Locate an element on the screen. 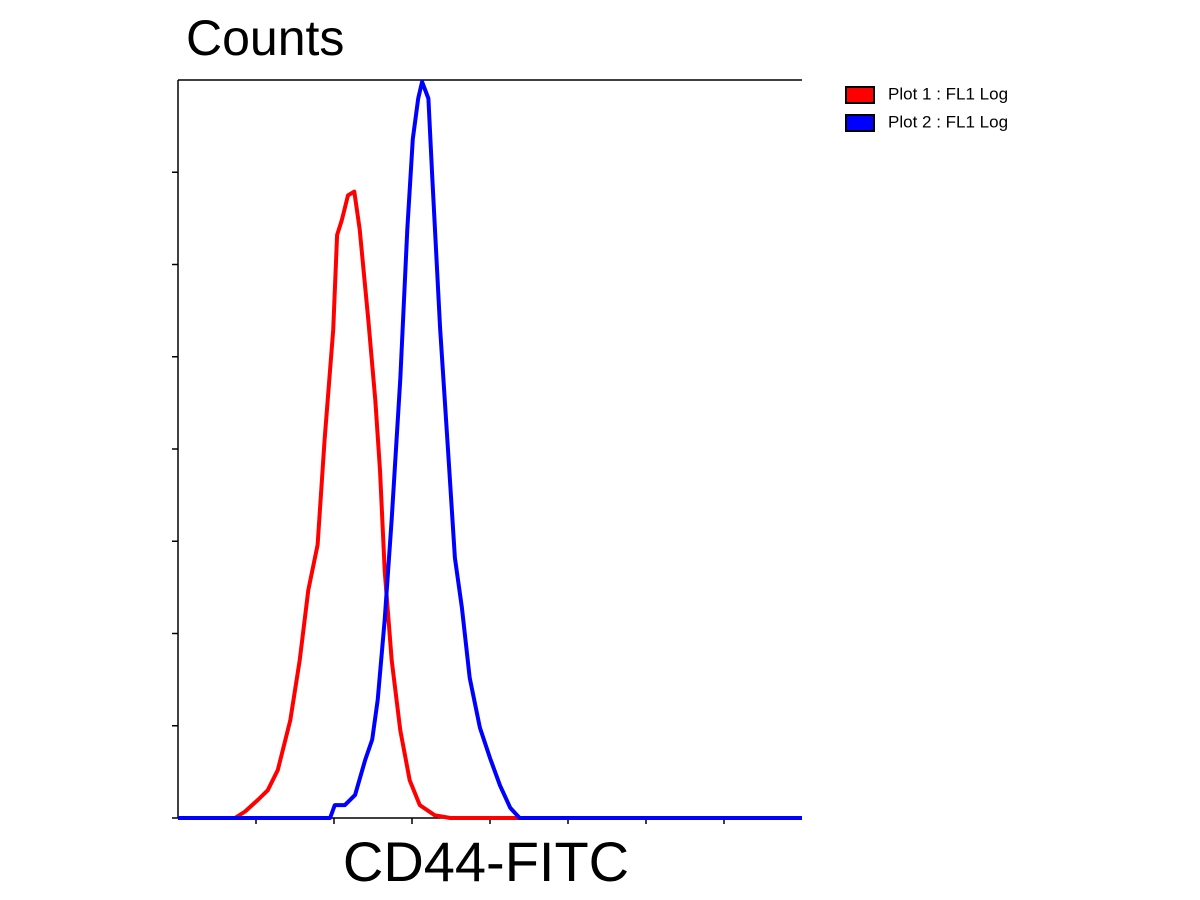 The width and height of the screenshot is (1200, 900). chart-title: Counts is located at coordinates (265, 38).